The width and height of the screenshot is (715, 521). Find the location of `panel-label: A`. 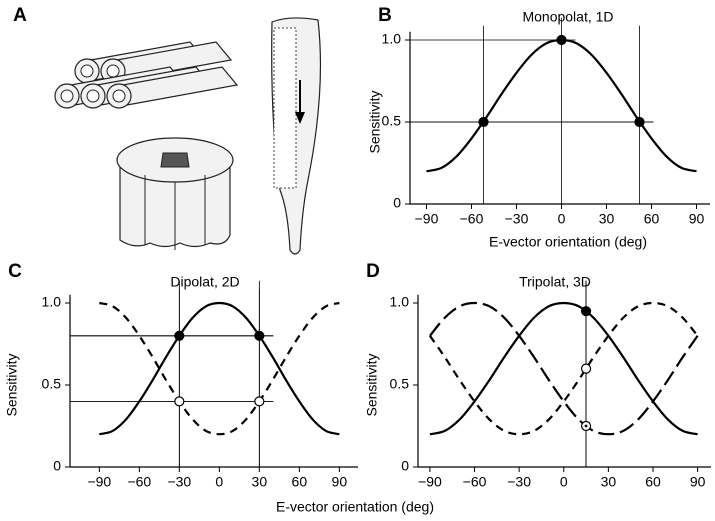

panel-label: A is located at coordinates (20, 15).